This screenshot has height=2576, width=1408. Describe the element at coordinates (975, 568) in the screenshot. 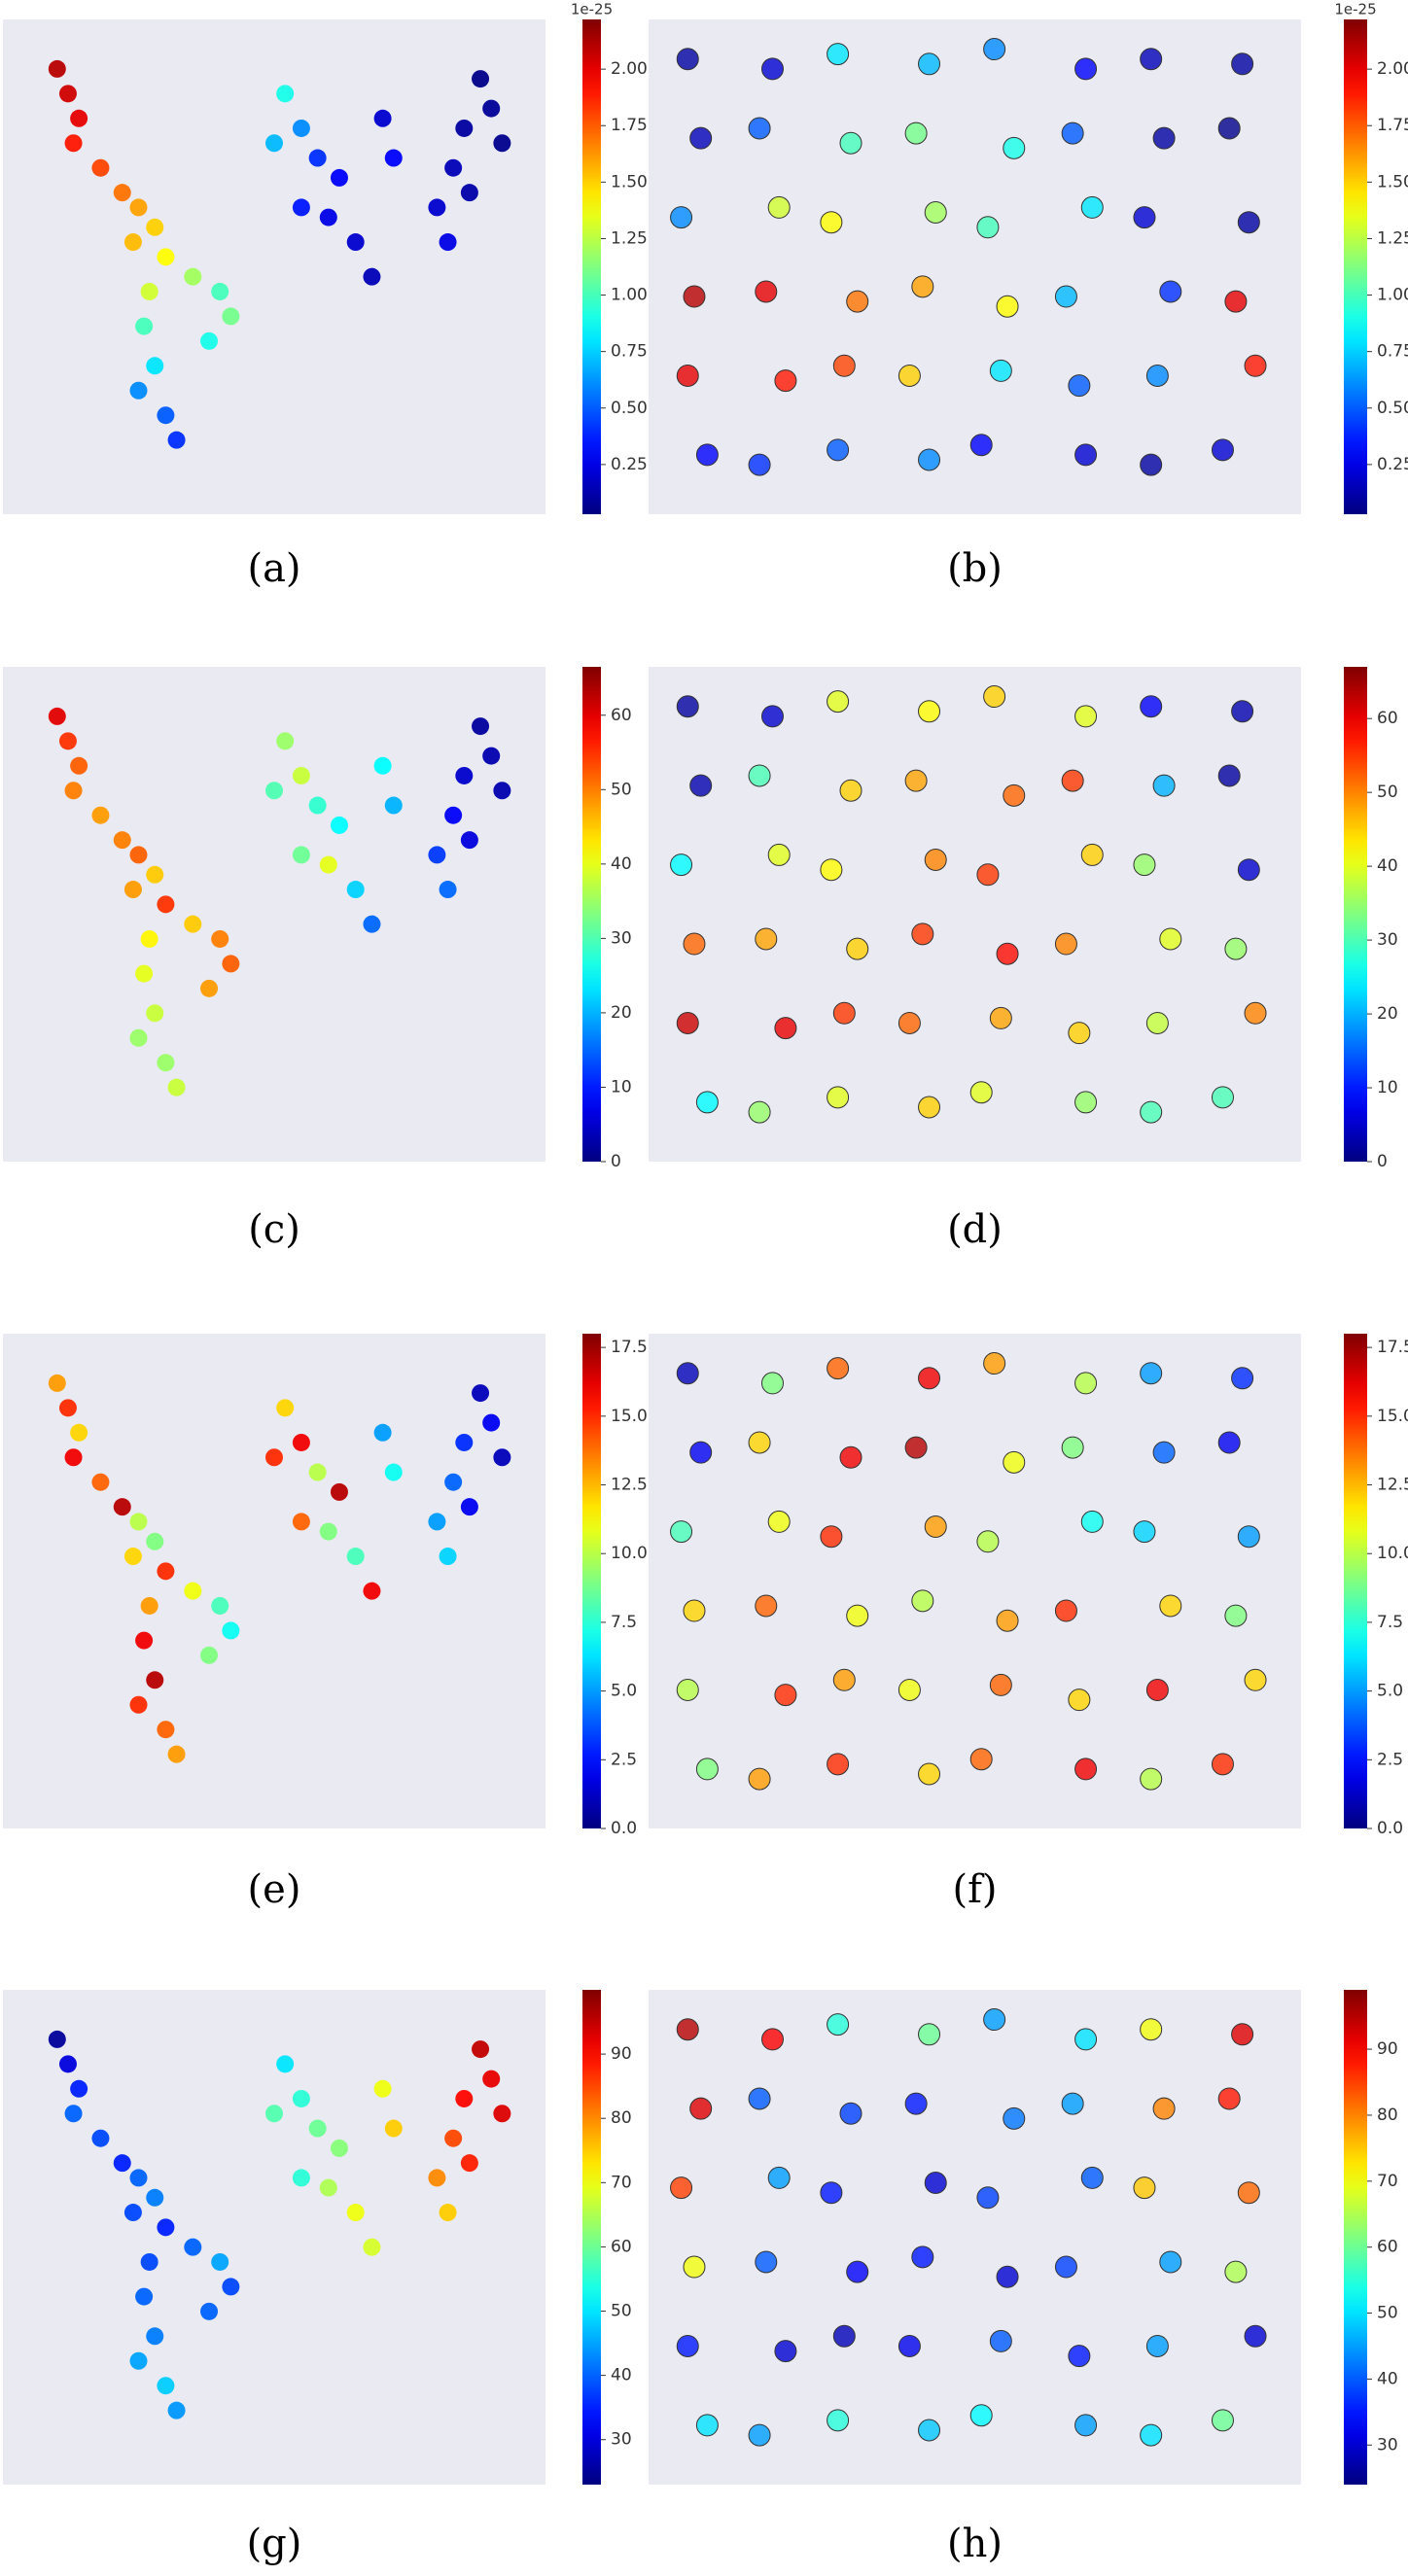

I see `panel-caption: (b)` at that location.